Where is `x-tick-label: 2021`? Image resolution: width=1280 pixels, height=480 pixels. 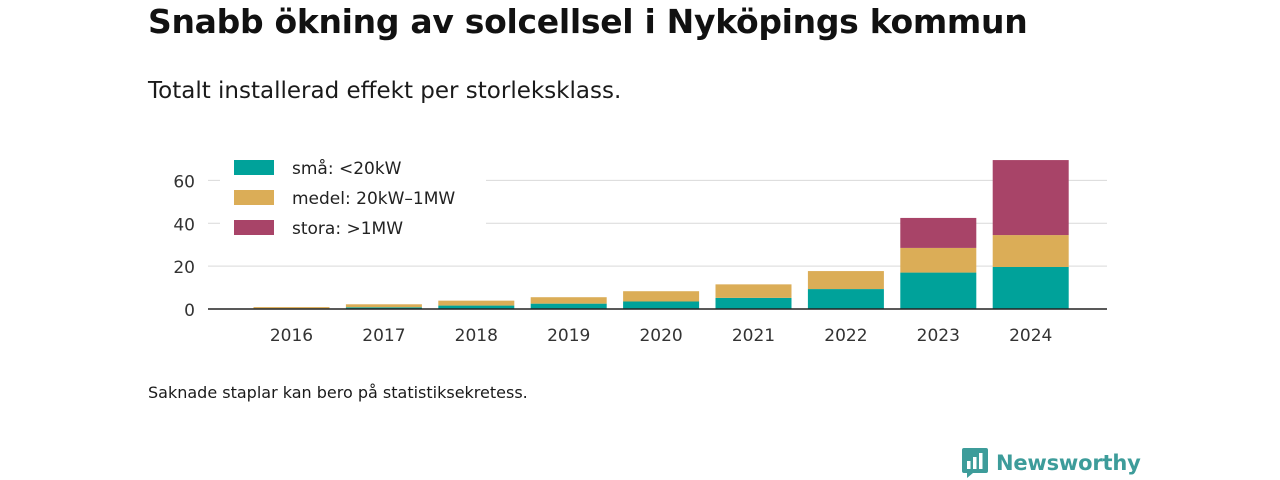 x-tick-label: 2021 is located at coordinates (753, 336).